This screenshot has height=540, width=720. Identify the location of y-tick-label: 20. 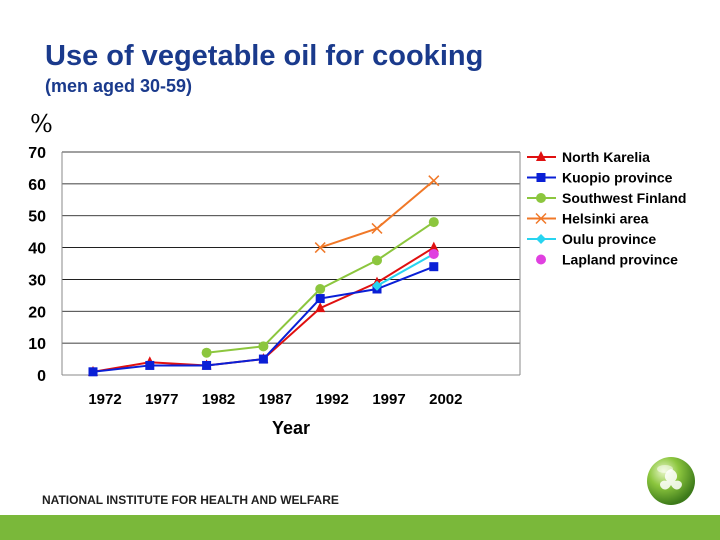
(37, 312).